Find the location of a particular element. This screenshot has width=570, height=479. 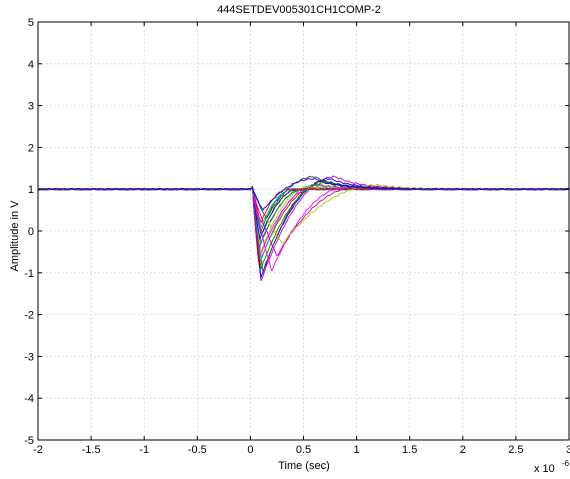

x-tick-label: 2.5 is located at coordinates (515, 450).